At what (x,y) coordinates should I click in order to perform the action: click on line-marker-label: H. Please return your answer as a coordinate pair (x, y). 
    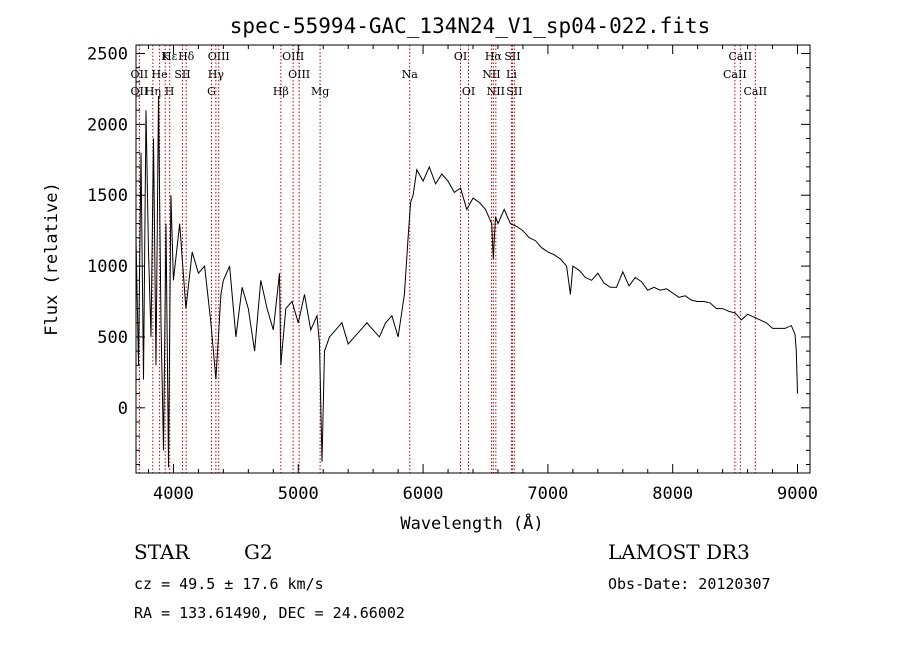
    Looking at the image, I should click on (170, 91).